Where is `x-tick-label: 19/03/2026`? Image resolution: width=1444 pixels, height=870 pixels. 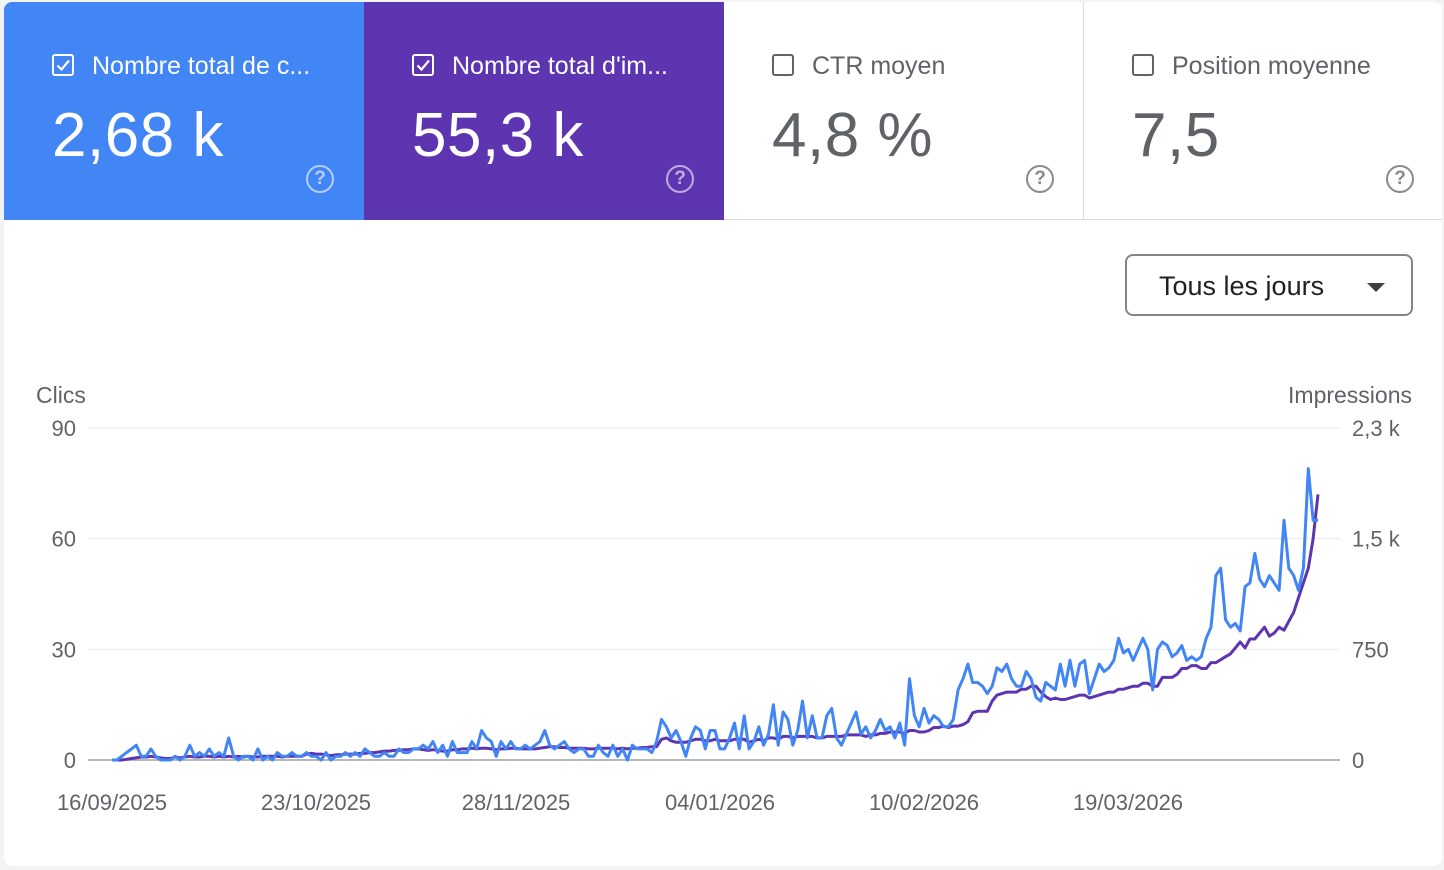 x-tick-label: 19/03/2026 is located at coordinates (1128, 802).